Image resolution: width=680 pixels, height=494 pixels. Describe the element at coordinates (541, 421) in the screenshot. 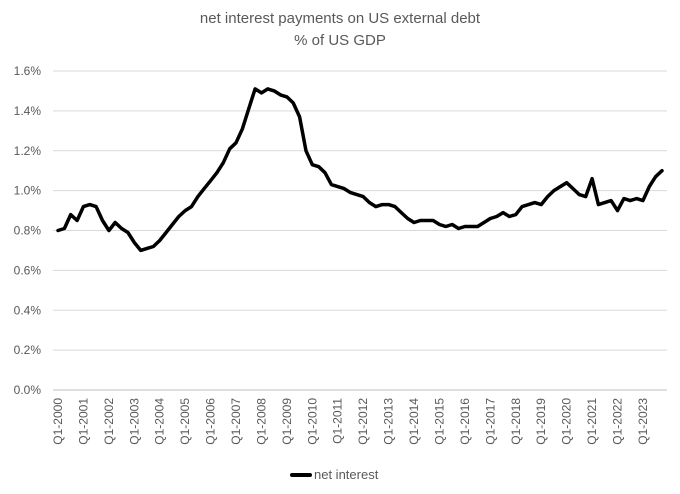

I see `x-tick-label: Q1-2019` at that location.